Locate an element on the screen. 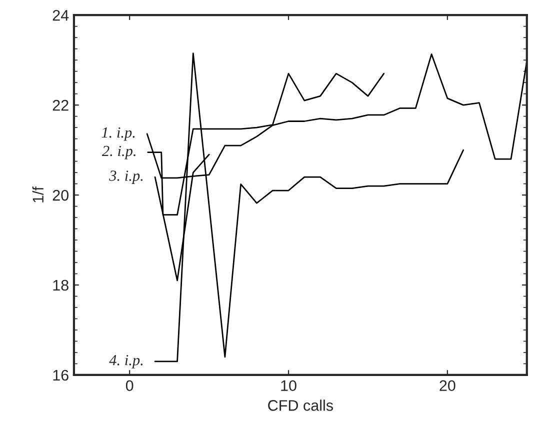 This screenshot has width=536, height=431. y-axis-title: 1/f is located at coordinates (38, 194).